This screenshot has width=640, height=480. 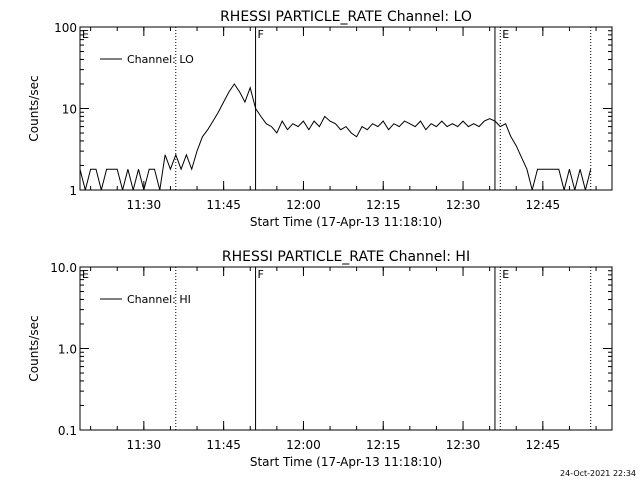 I want to click on legend-entry: Channel: LO, so click(x=160, y=59).